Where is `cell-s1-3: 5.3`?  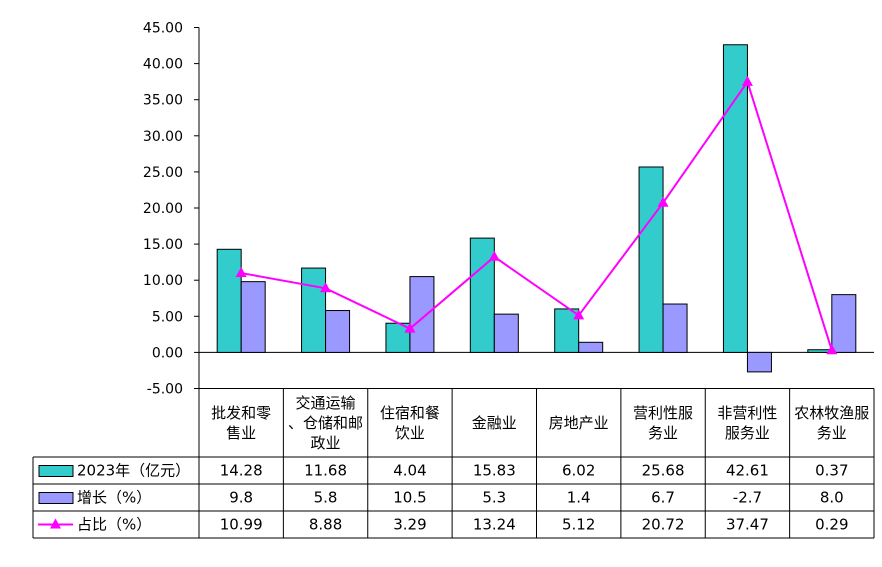 cell-s1-3: 5.3 is located at coordinates (494, 498).